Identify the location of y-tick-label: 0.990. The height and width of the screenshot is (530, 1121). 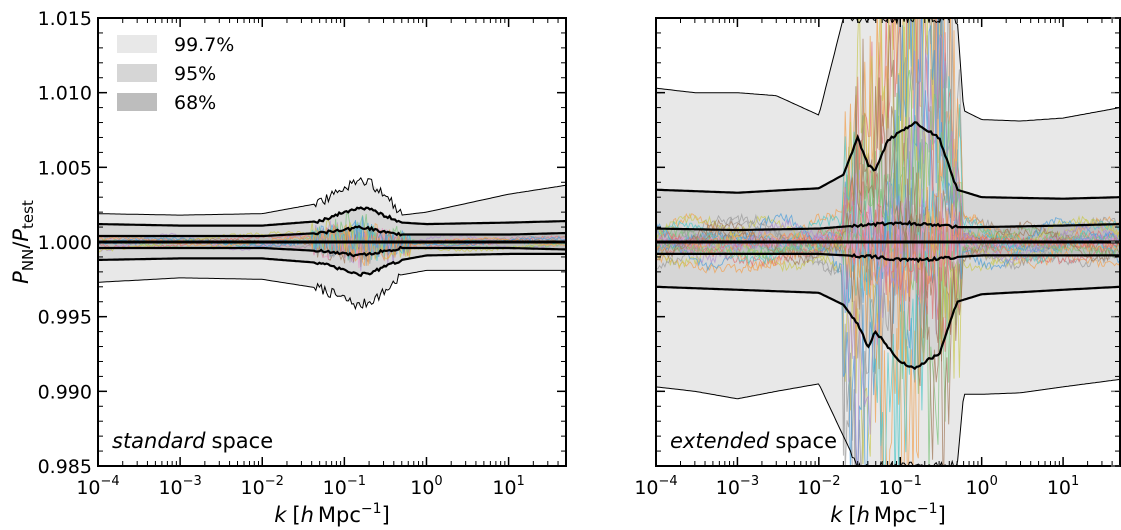
(65, 392).